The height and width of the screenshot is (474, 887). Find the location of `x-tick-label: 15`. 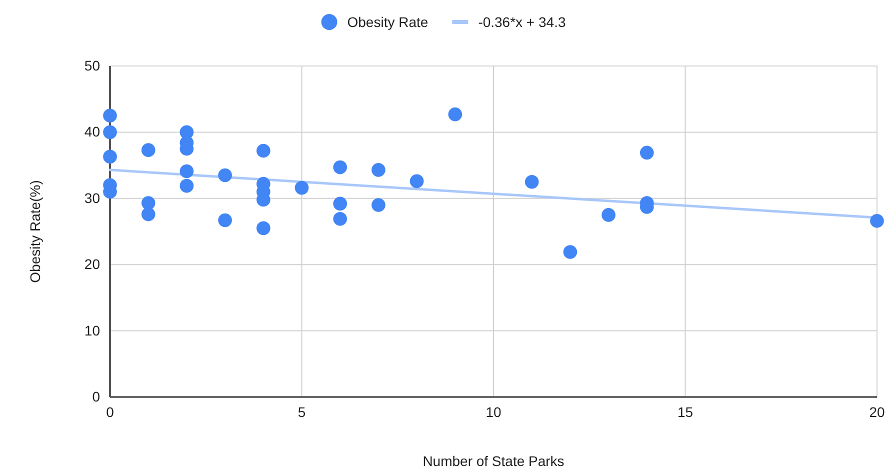

x-tick-label: 15 is located at coordinates (685, 412).